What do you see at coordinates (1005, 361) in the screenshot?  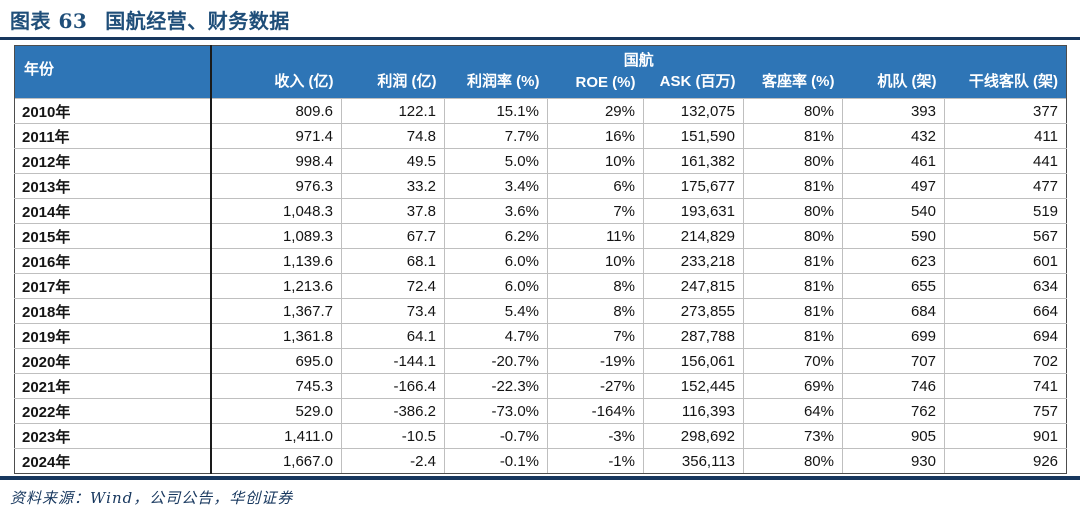 I see `value-cell: 702` at bounding box center [1005, 361].